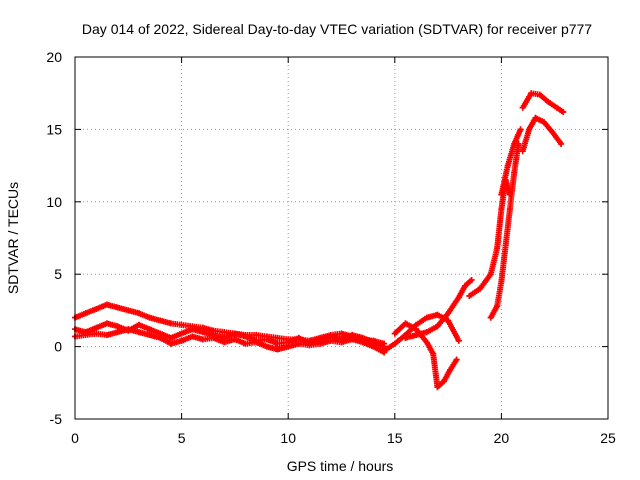 This screenshot has width=640, height=480. I want to click on data-series-track-i, so click(511, 162).